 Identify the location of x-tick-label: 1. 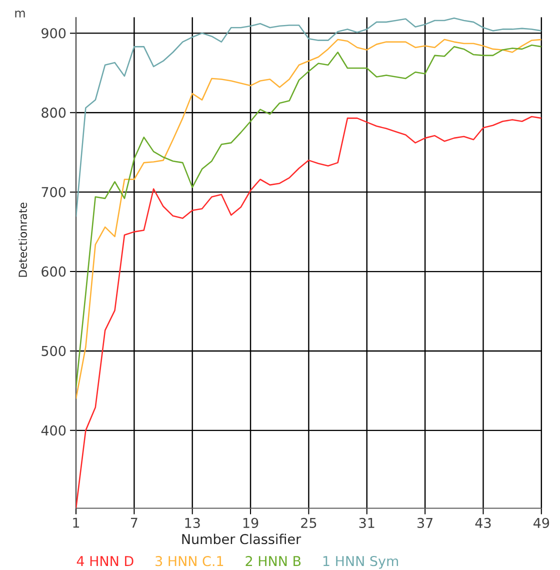
(76, 523).